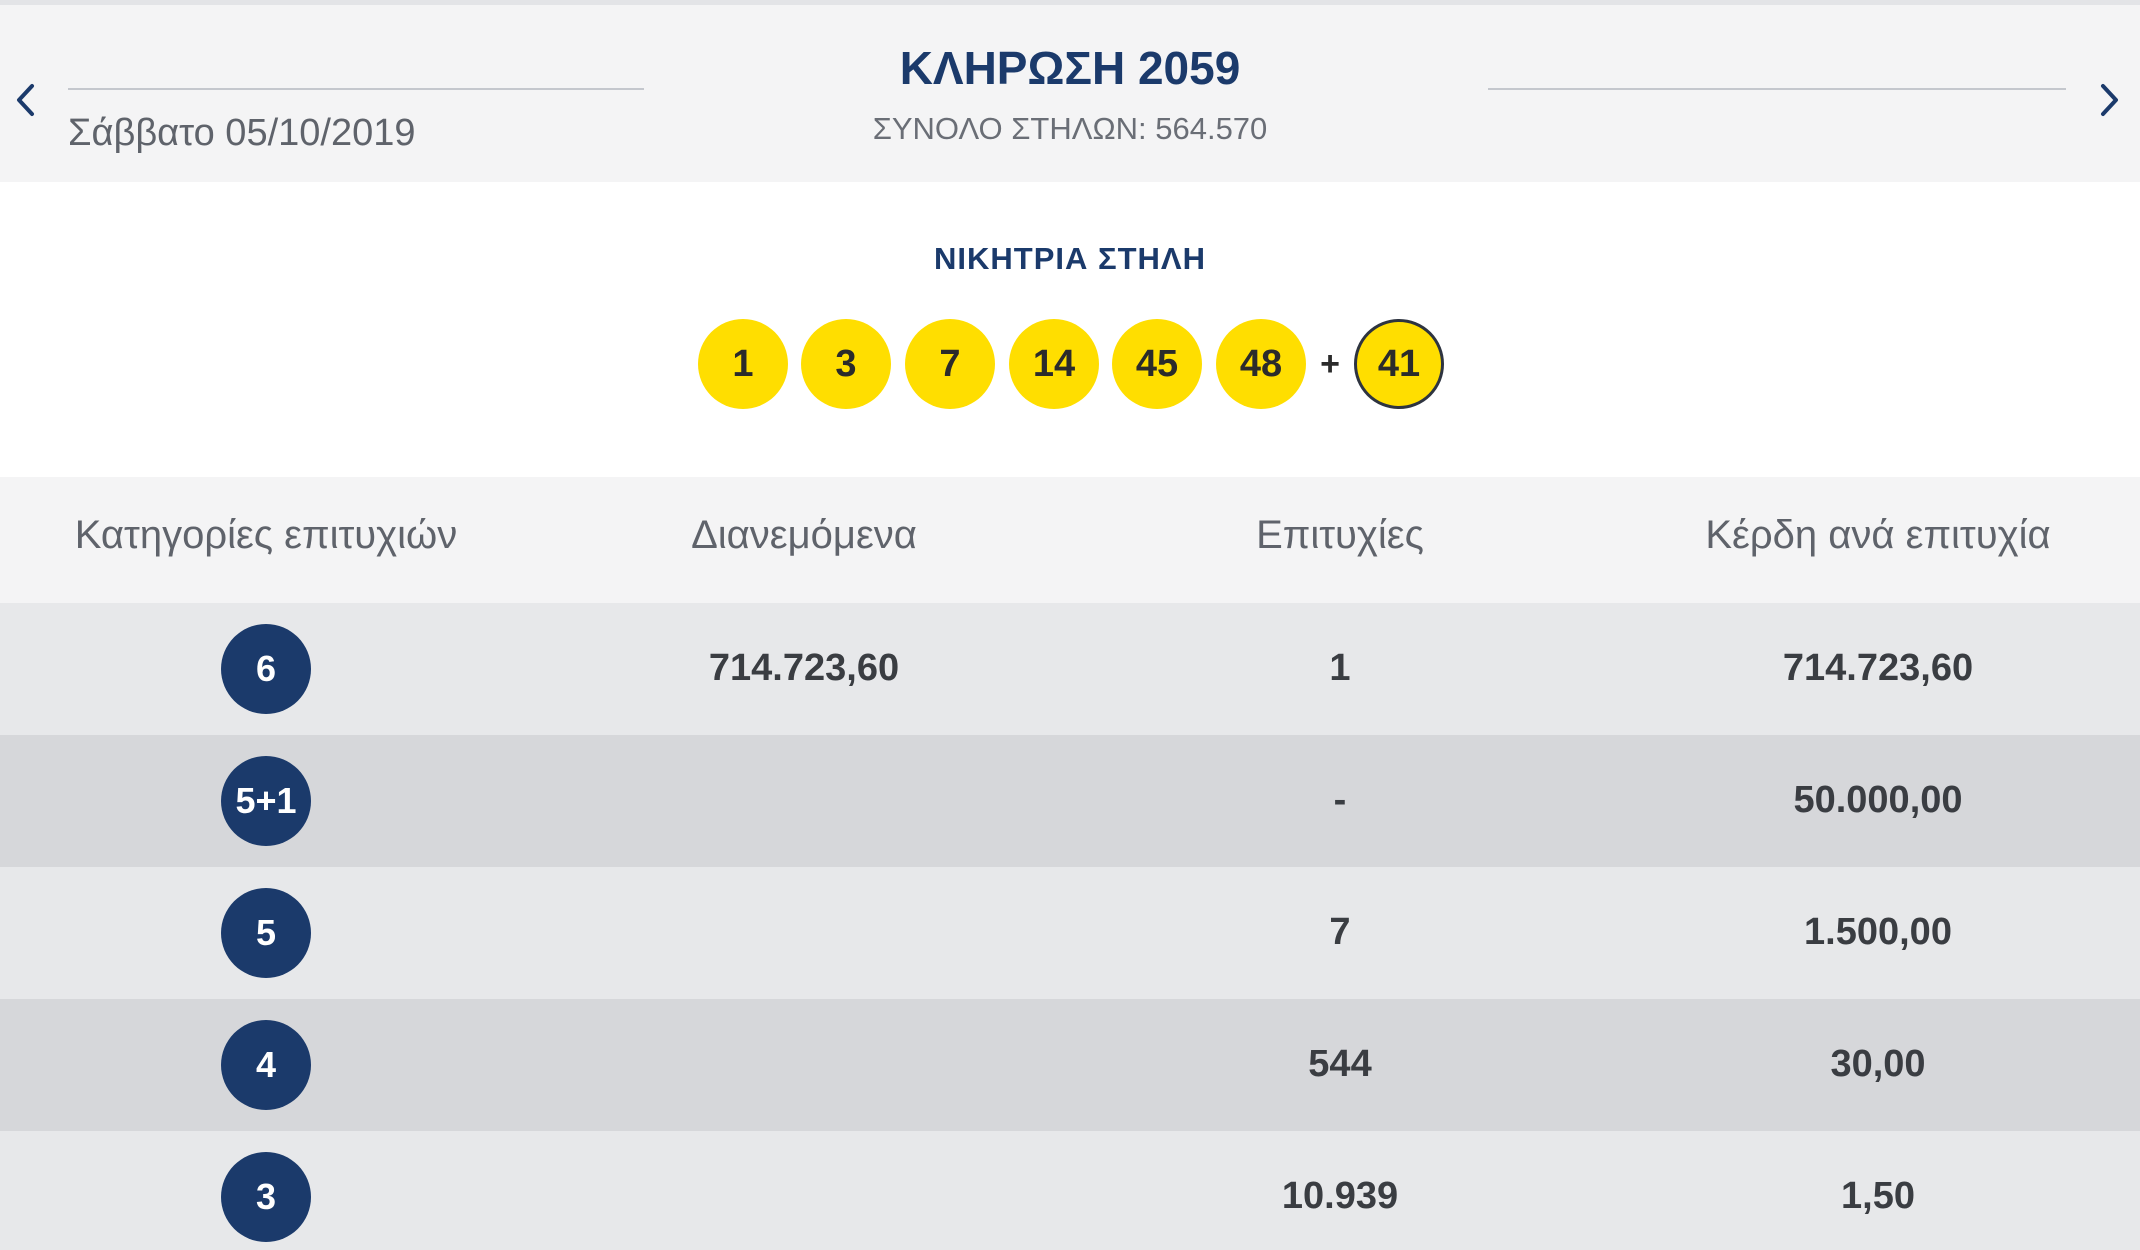  Describe the element at coordinates (1070, 1190) in the screenshot. I see `table-row: 3 10.939 1,50` at that location.